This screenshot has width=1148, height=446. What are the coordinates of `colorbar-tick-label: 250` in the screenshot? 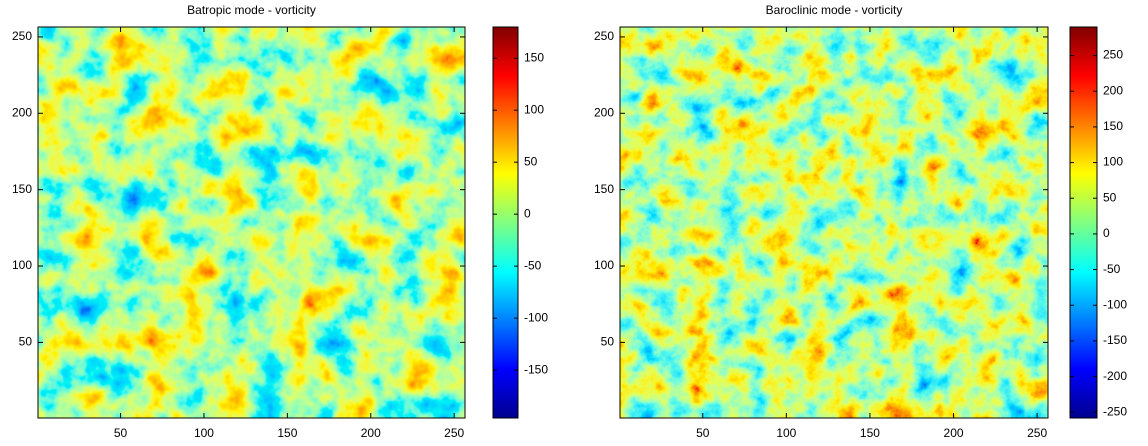 It's located at (1113, 55).